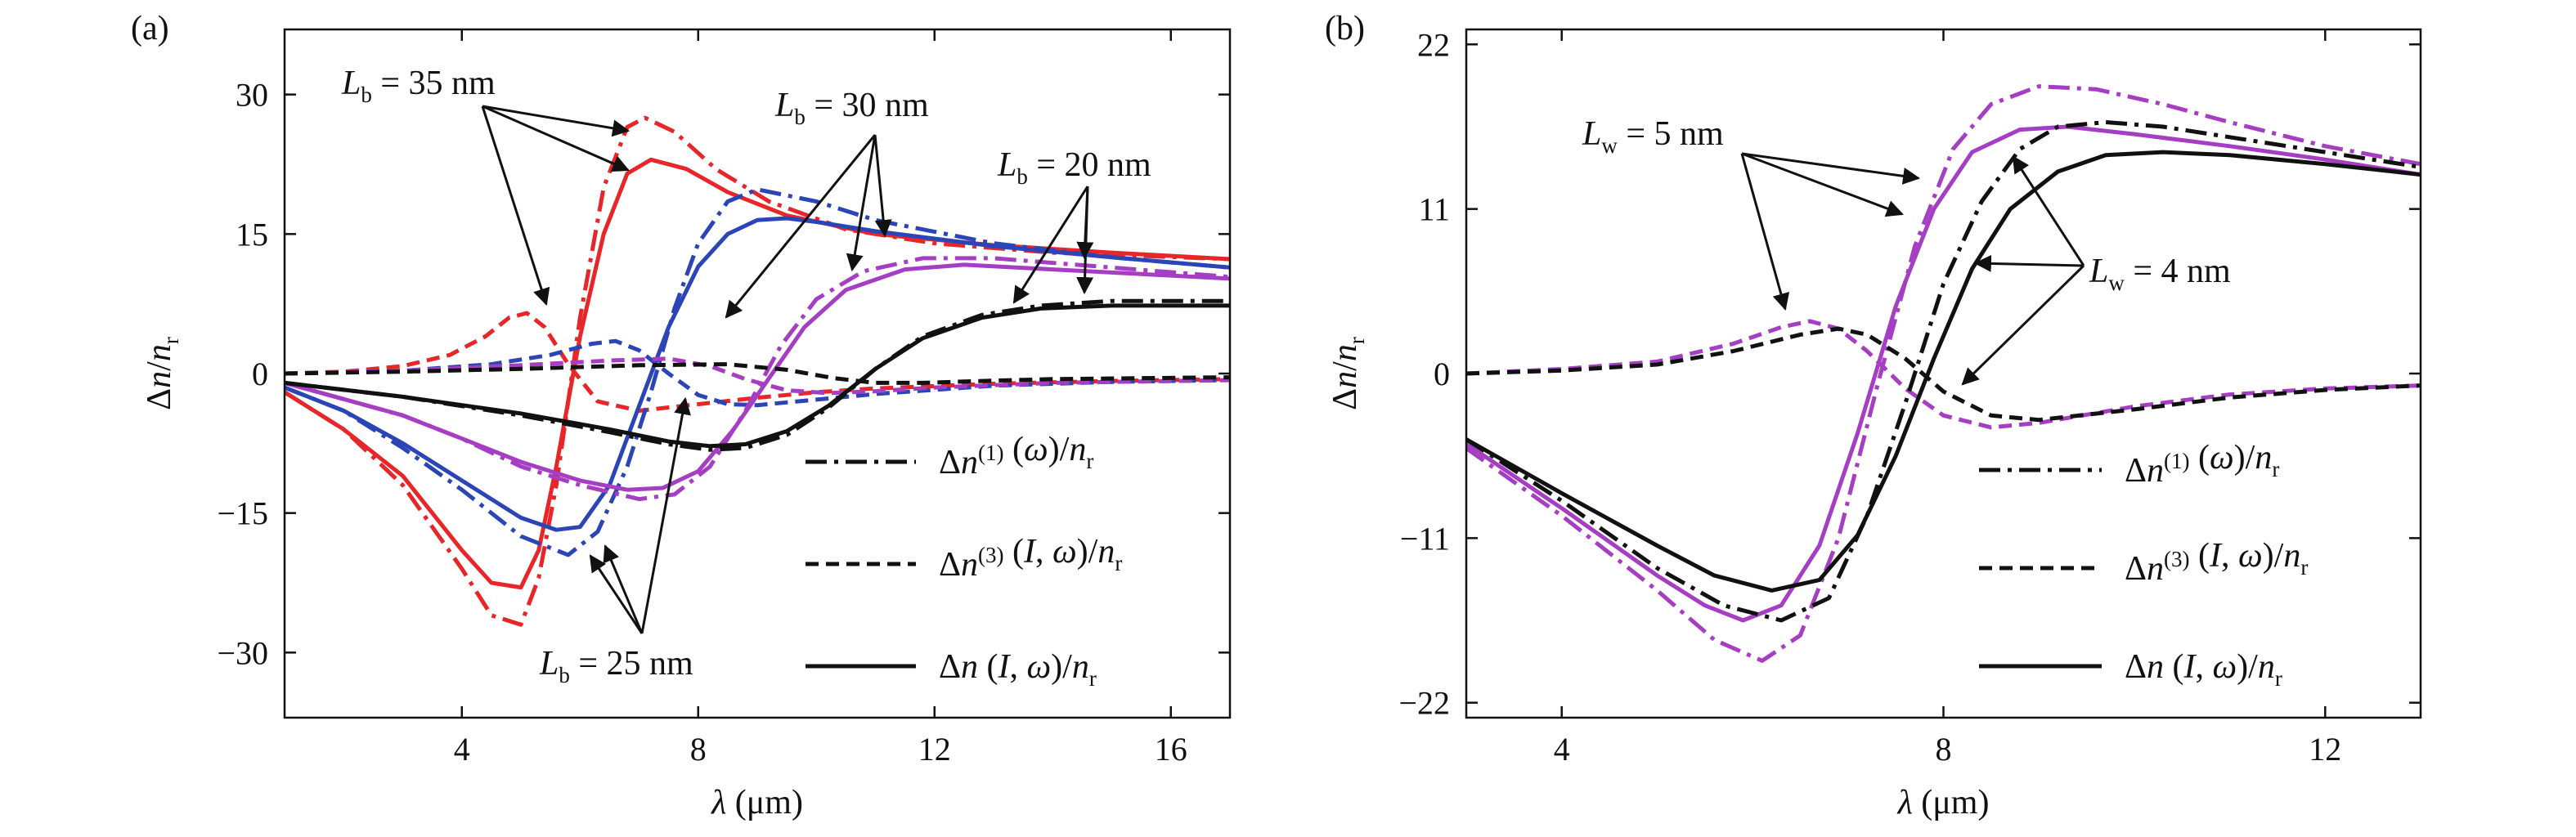 The width and height of the screenshot is (2576, 837). I want to click on annotation-label: Lw = 5 nm, so click(1653, 136).